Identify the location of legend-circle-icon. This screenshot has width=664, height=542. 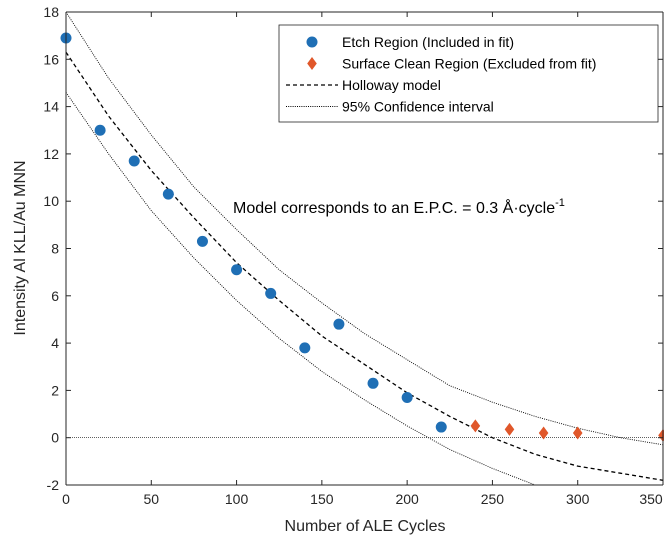
(312, 42).